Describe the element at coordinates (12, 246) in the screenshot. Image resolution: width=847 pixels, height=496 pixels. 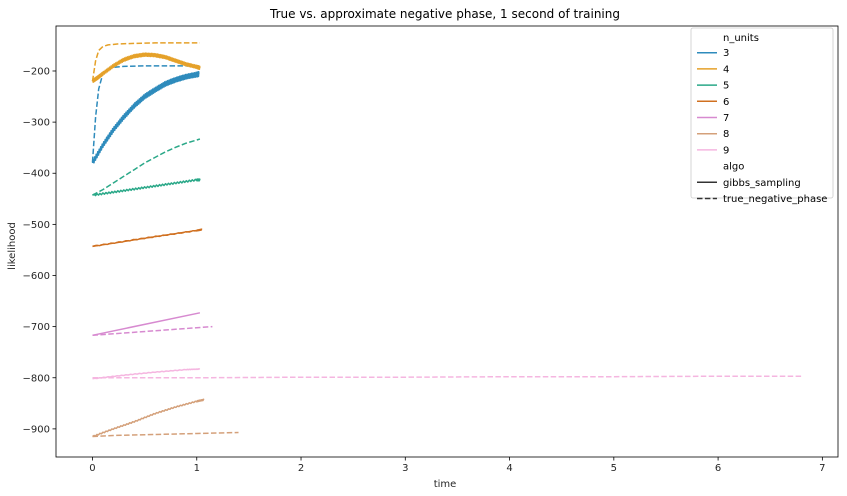
I see `y-axis-label: likelihood` at that location.